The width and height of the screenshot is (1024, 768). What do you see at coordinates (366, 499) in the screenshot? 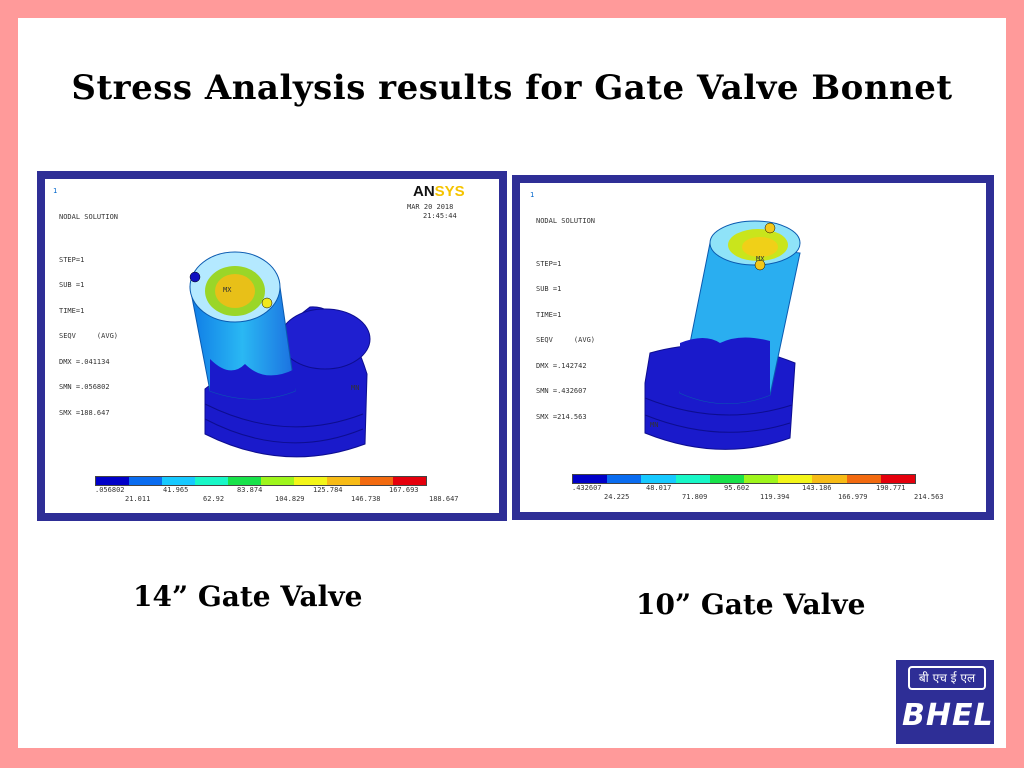
I see `left-legend-bottom-3: 146.738` at bounding box center [366, 499].